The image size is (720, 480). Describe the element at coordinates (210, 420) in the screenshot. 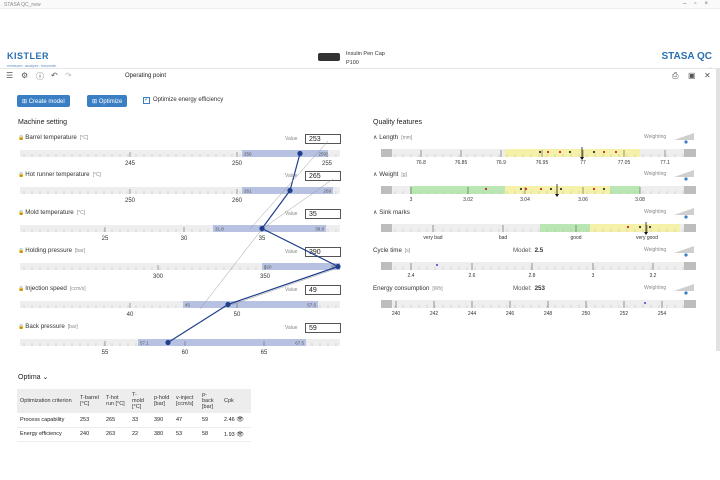

I see `optima-cell: 59` at that location.